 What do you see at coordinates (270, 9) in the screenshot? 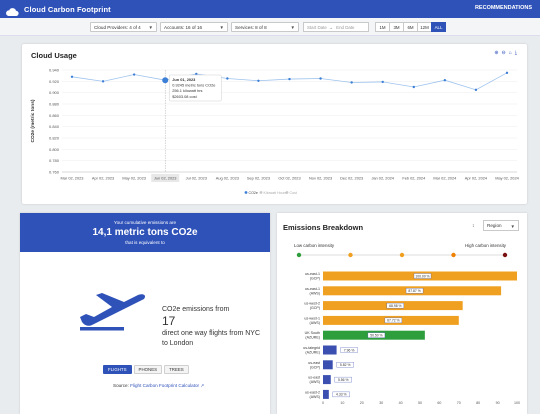
I see `app-bar: Cloud Carbon Footprint RECOMMENDATIONS` at bounding box center [270, 9].